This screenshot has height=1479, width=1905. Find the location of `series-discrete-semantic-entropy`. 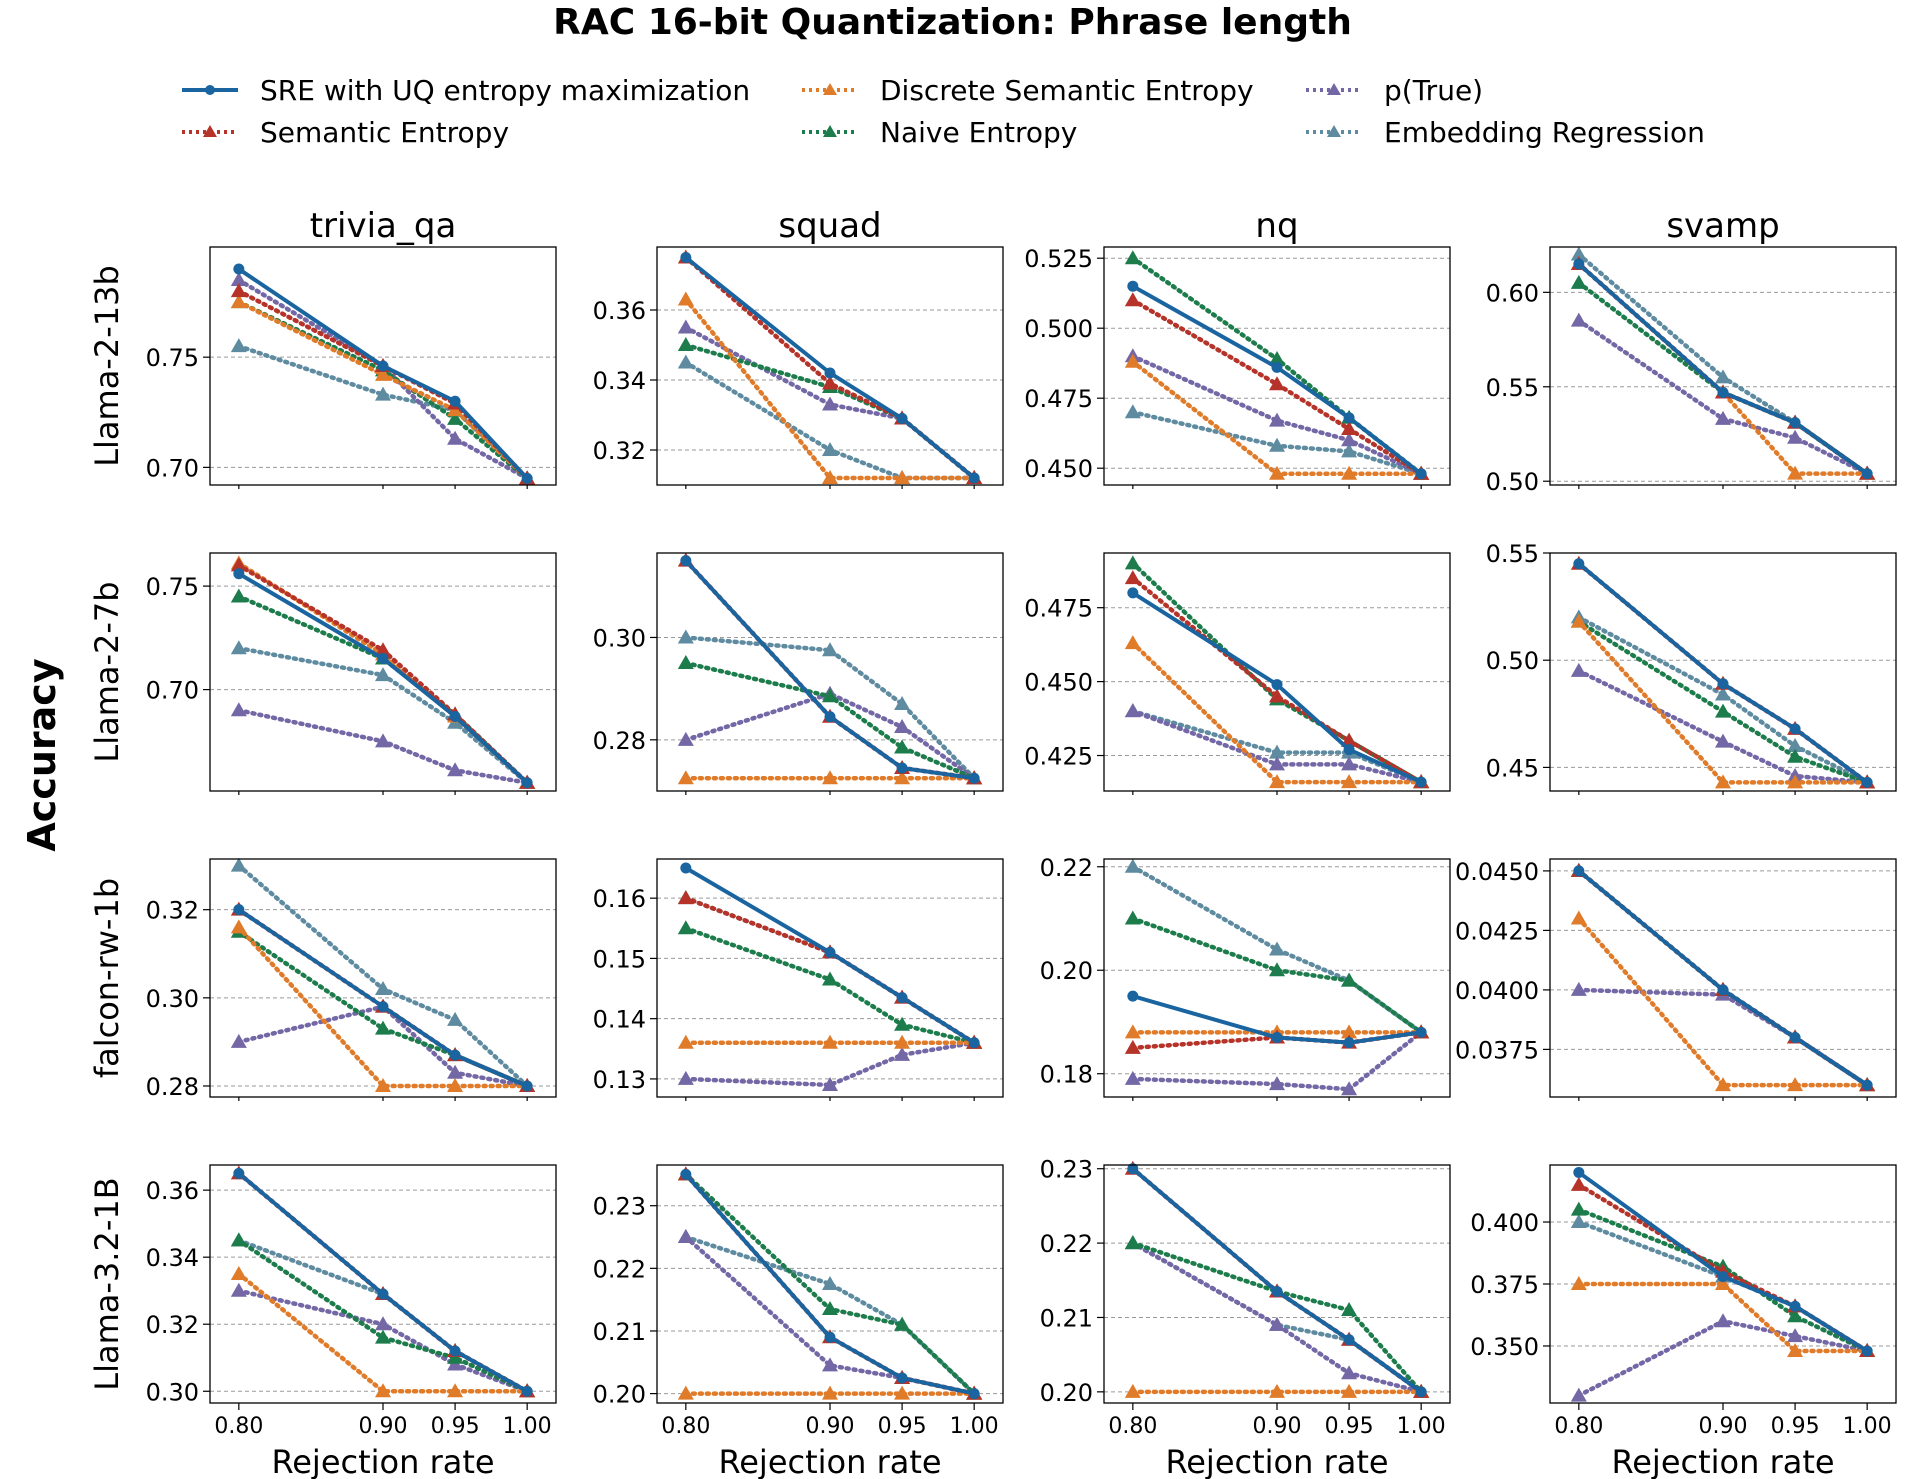

series-discrete-semantic-entropy is located at coordinates (1277, 416).